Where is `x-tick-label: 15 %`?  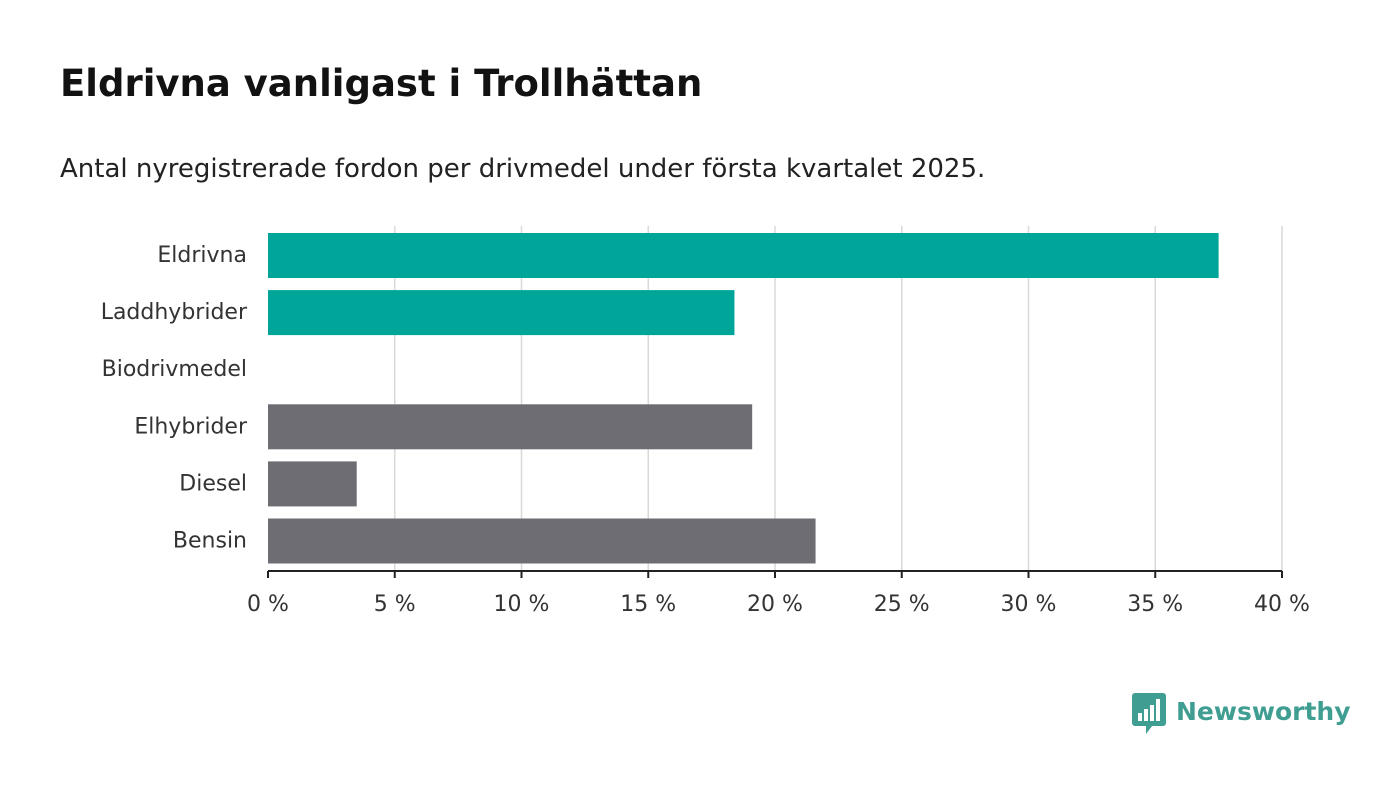
x-tick-label: 15 % is located at coordinates (648, 604).